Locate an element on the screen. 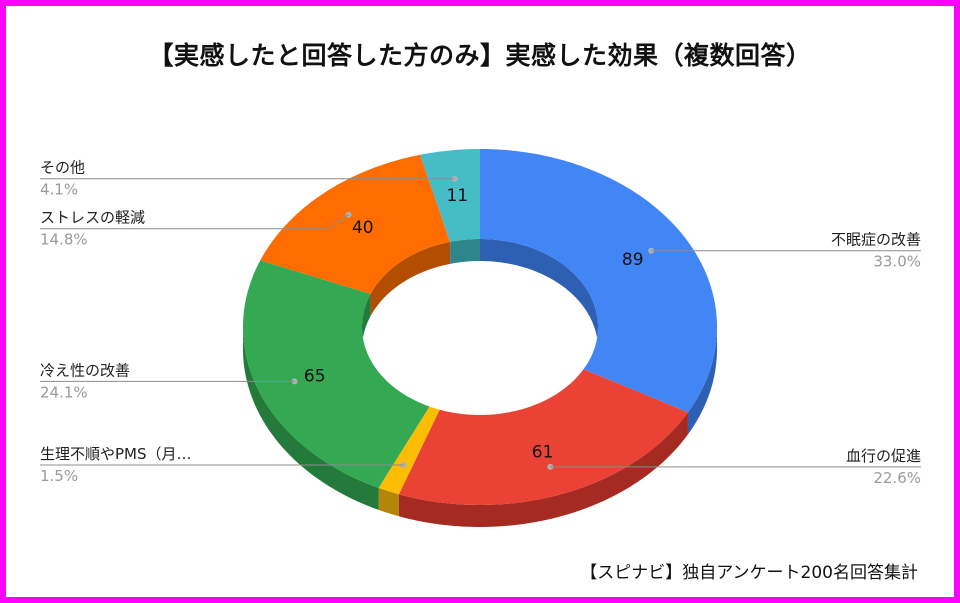  slice-6-name-label: その他 is located at coordinates (62, 168).